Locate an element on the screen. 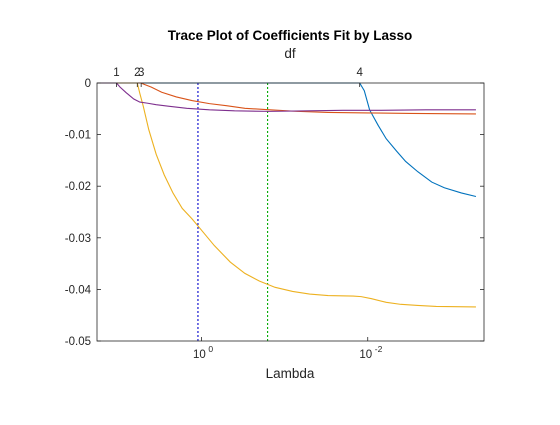 This screenshot has height=425, width=560. df-tick-label: 4 is located at coordinates (359, 73).